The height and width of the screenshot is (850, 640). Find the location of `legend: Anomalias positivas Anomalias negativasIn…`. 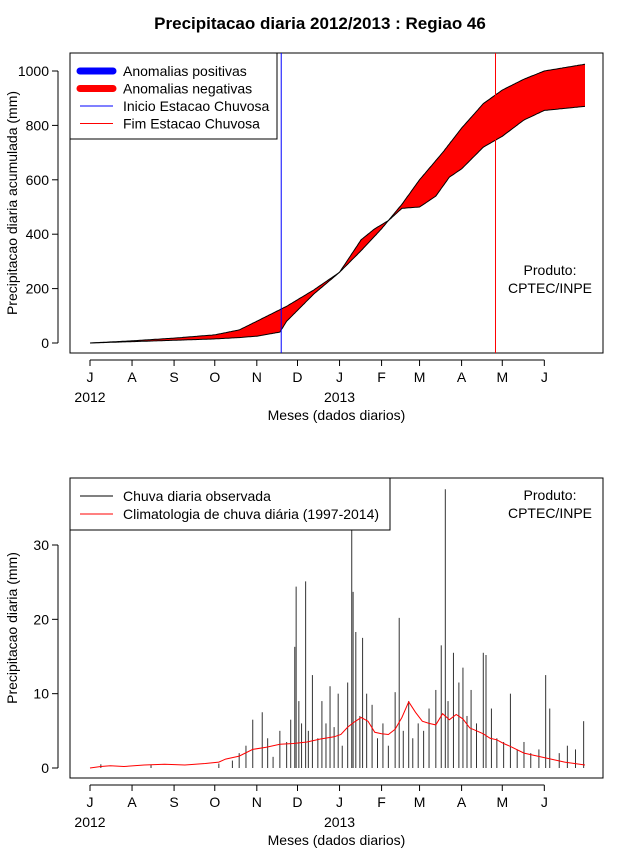

legend: Anomalias positivas Anomalias negativasIn… is located at coordinates (173, 96).